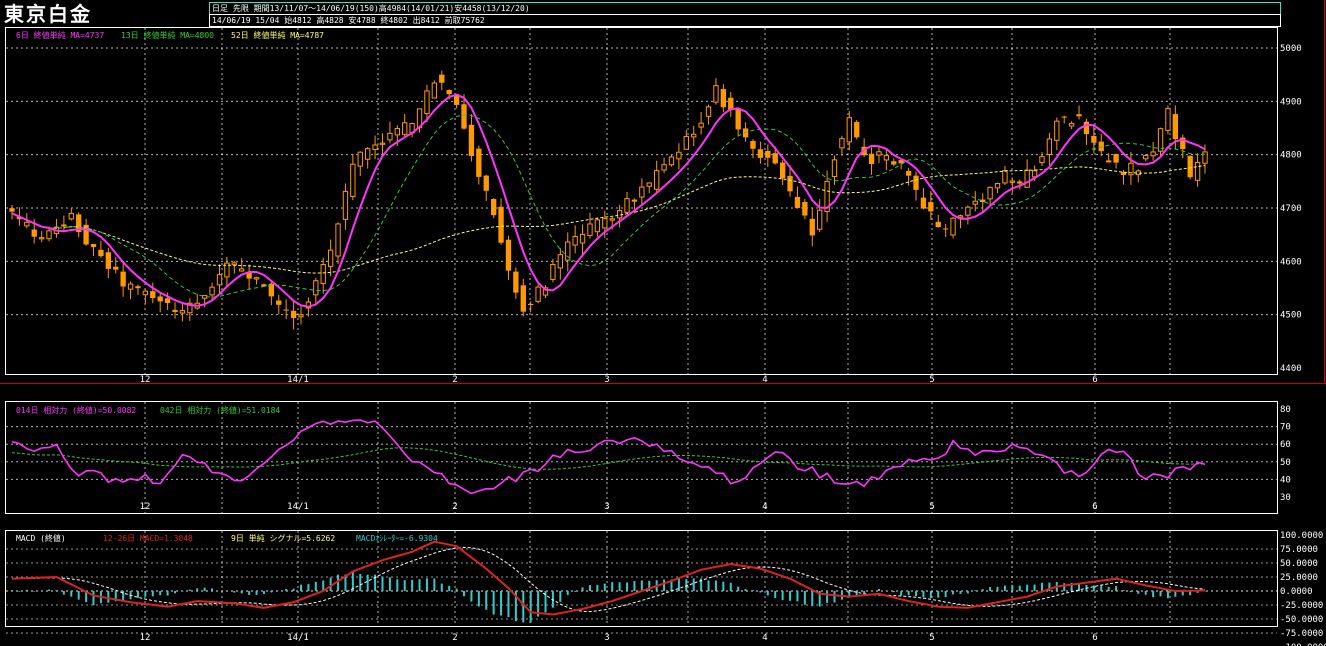 This screenshot has width=1326, height=646. Describe the element at coordinates (454, 638) in the screenshot. I see `x-tick-label-macd: 2` at that location.